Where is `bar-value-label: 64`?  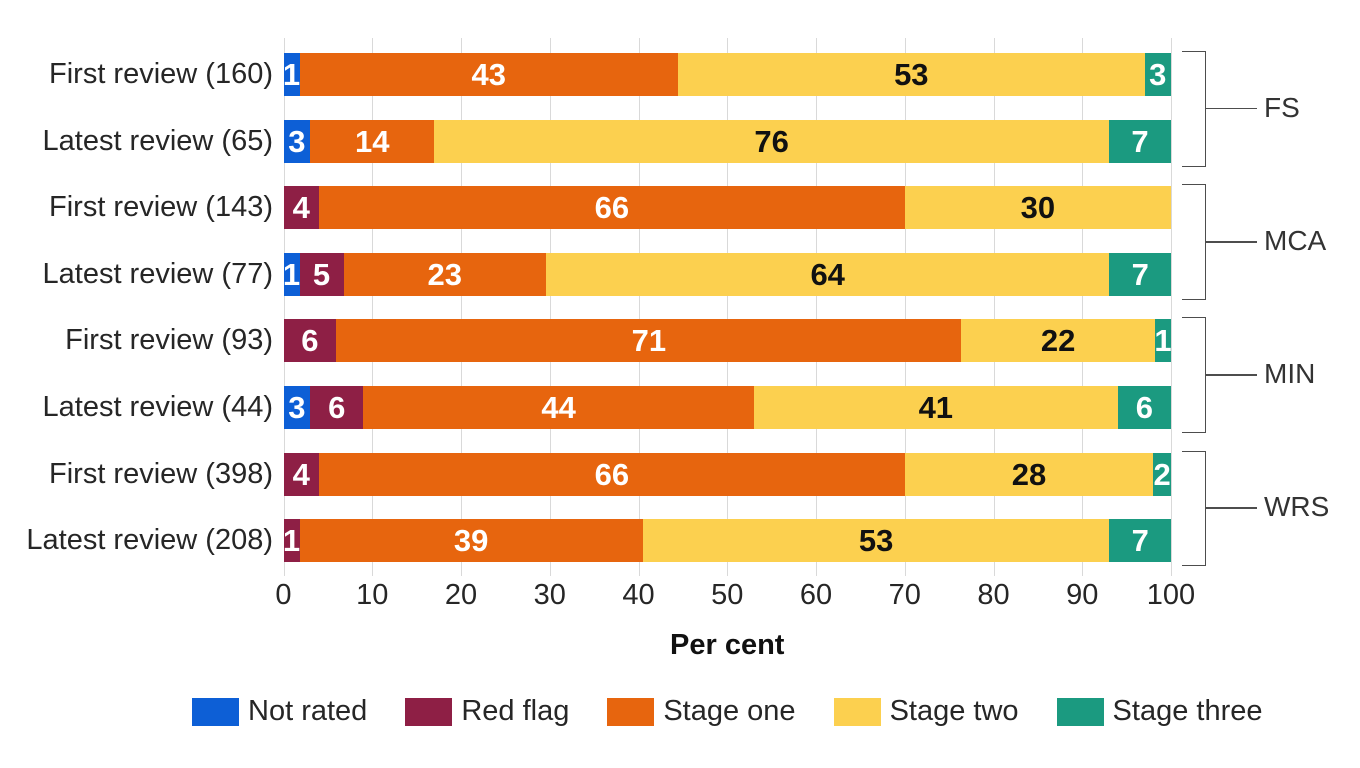
bar-value-label: 64 is located at coordinates (827, 274).